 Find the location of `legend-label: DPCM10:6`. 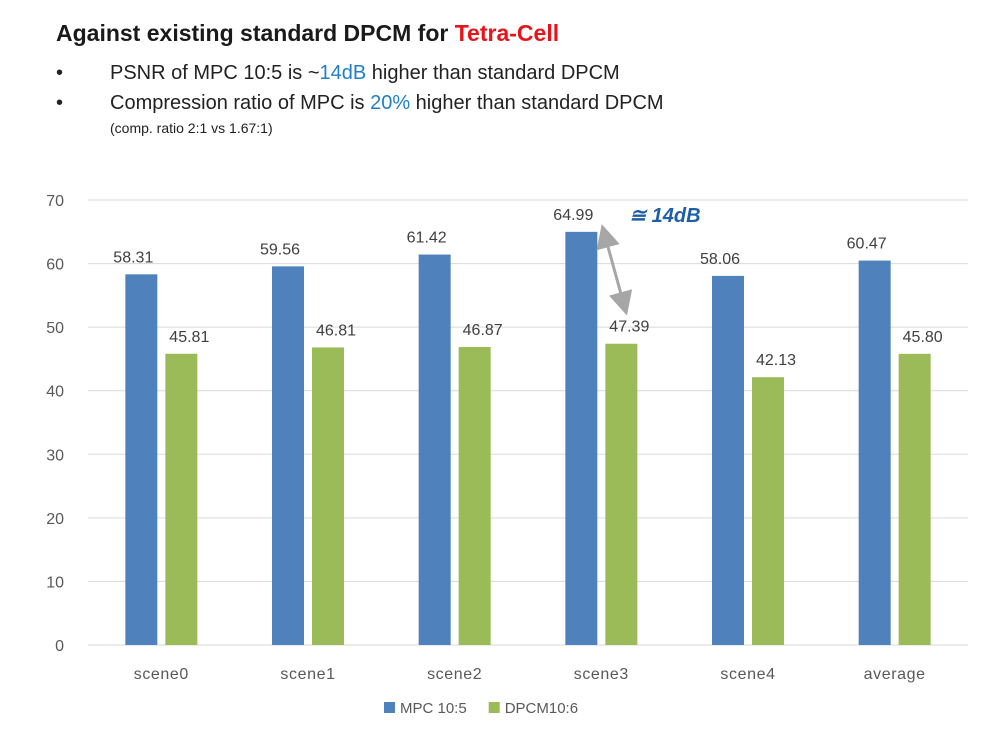

legend-label: DPCM10:6 is located at coordinates (541, 708).